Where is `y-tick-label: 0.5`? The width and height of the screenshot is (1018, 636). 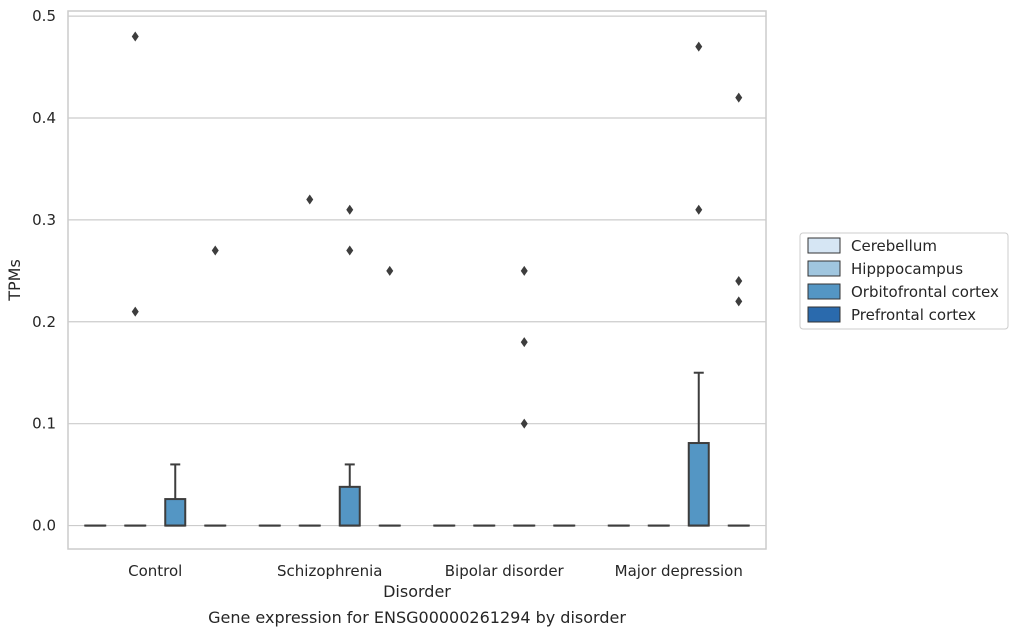
y-tick-label: 0.5 is located at coordinates (44, 16).